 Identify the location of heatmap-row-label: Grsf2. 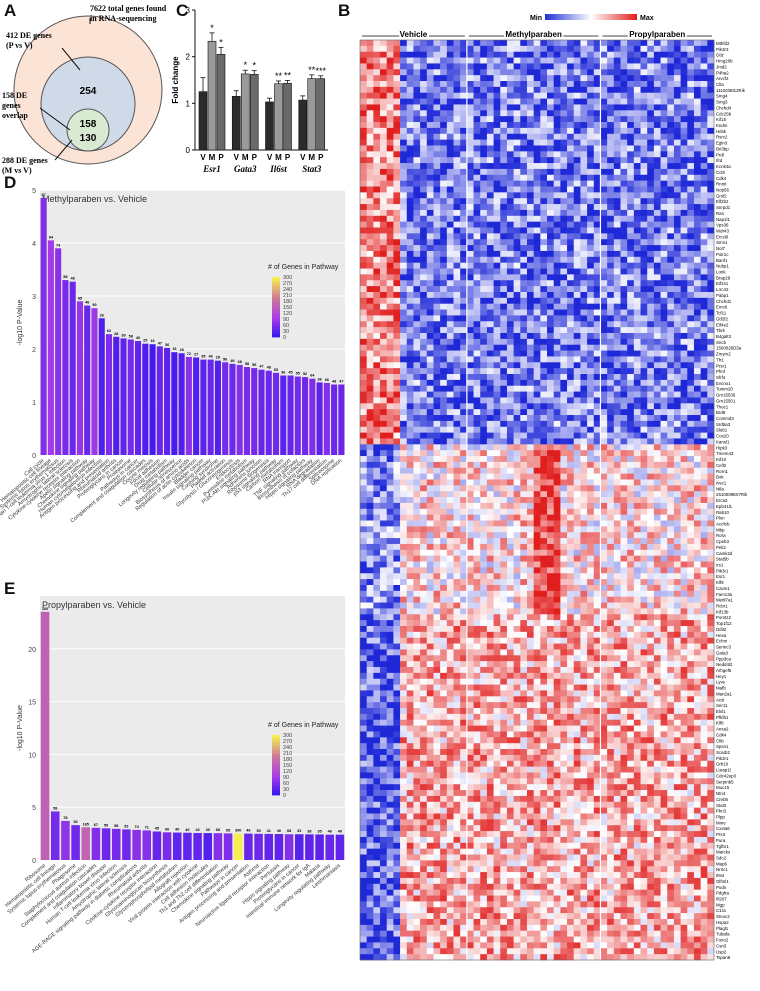
(721, 195).